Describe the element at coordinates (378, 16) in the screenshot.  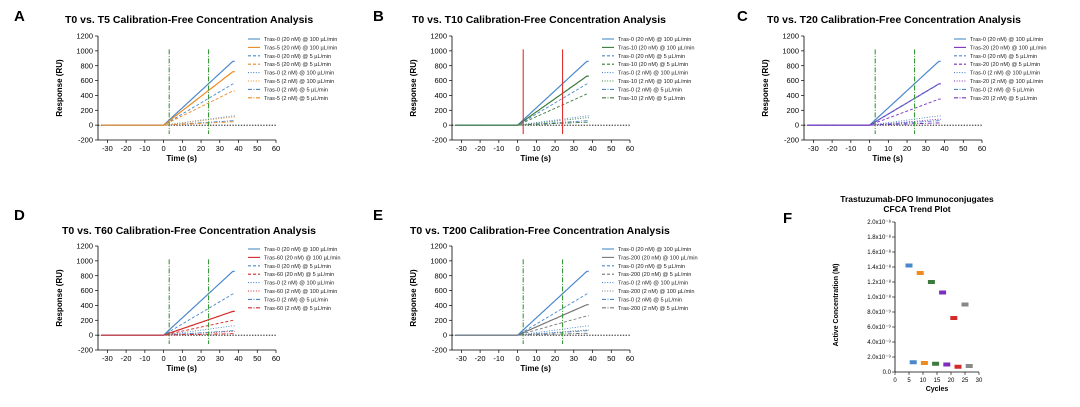
I see `panel-label: B` at that location.